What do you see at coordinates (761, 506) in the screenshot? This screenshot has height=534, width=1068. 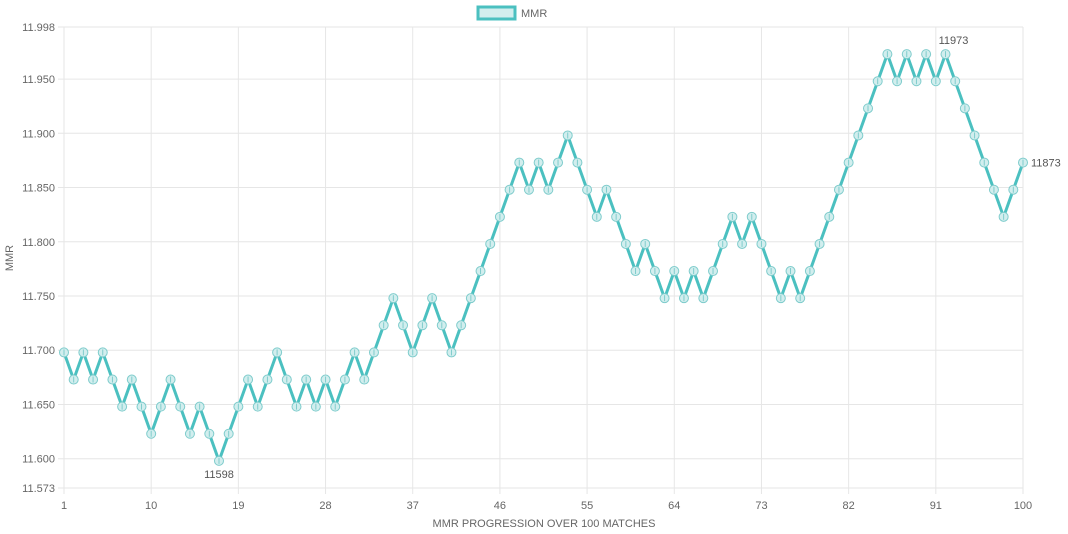 I see `x-tick-label: 73` at bounding box center [761, 506].